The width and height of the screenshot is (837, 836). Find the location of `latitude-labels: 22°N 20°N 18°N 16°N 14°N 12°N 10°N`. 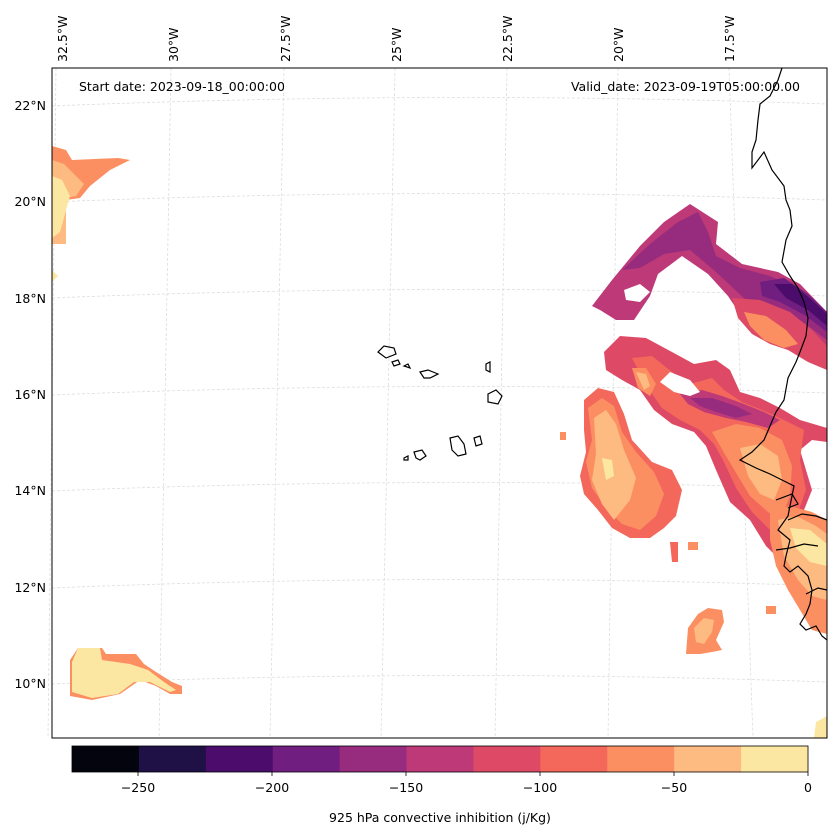

latitude-labels: 22°N 20°N 18°N 16°N 14°N 12°N 10°N is located at coordinates (30, 394).